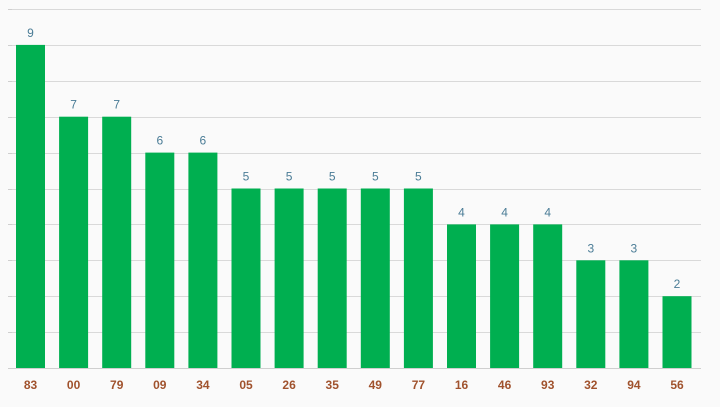 The image size is (720, 407). I want to click on value-label-94: 3, so click(634, 248).